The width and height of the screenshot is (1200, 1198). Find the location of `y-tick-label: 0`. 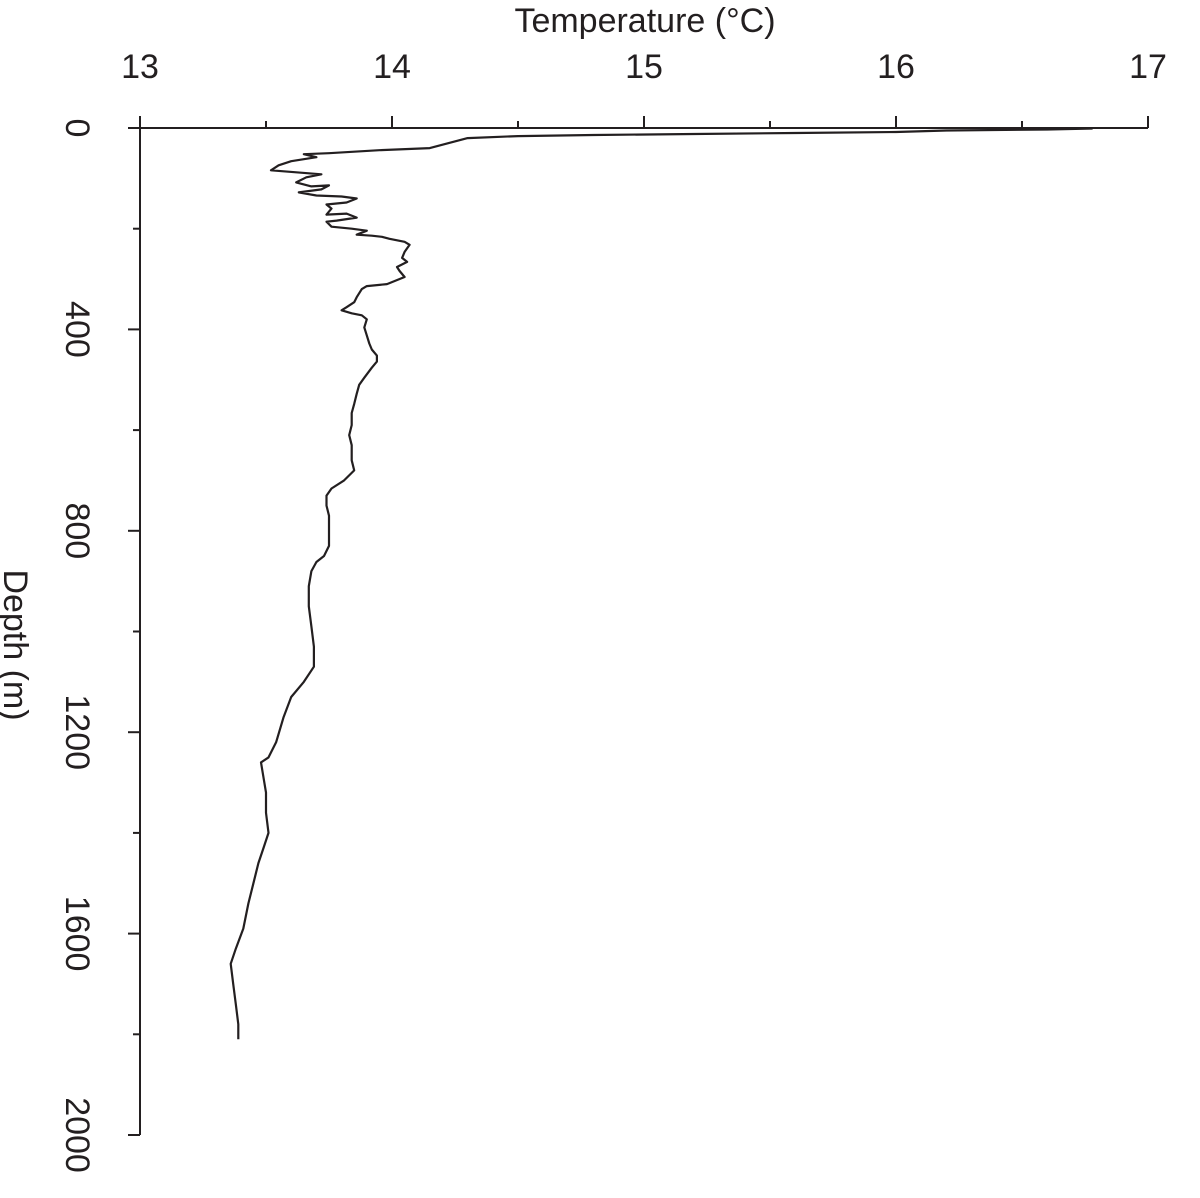

y-tick-label: 0 is located at coordinates (77, 128).